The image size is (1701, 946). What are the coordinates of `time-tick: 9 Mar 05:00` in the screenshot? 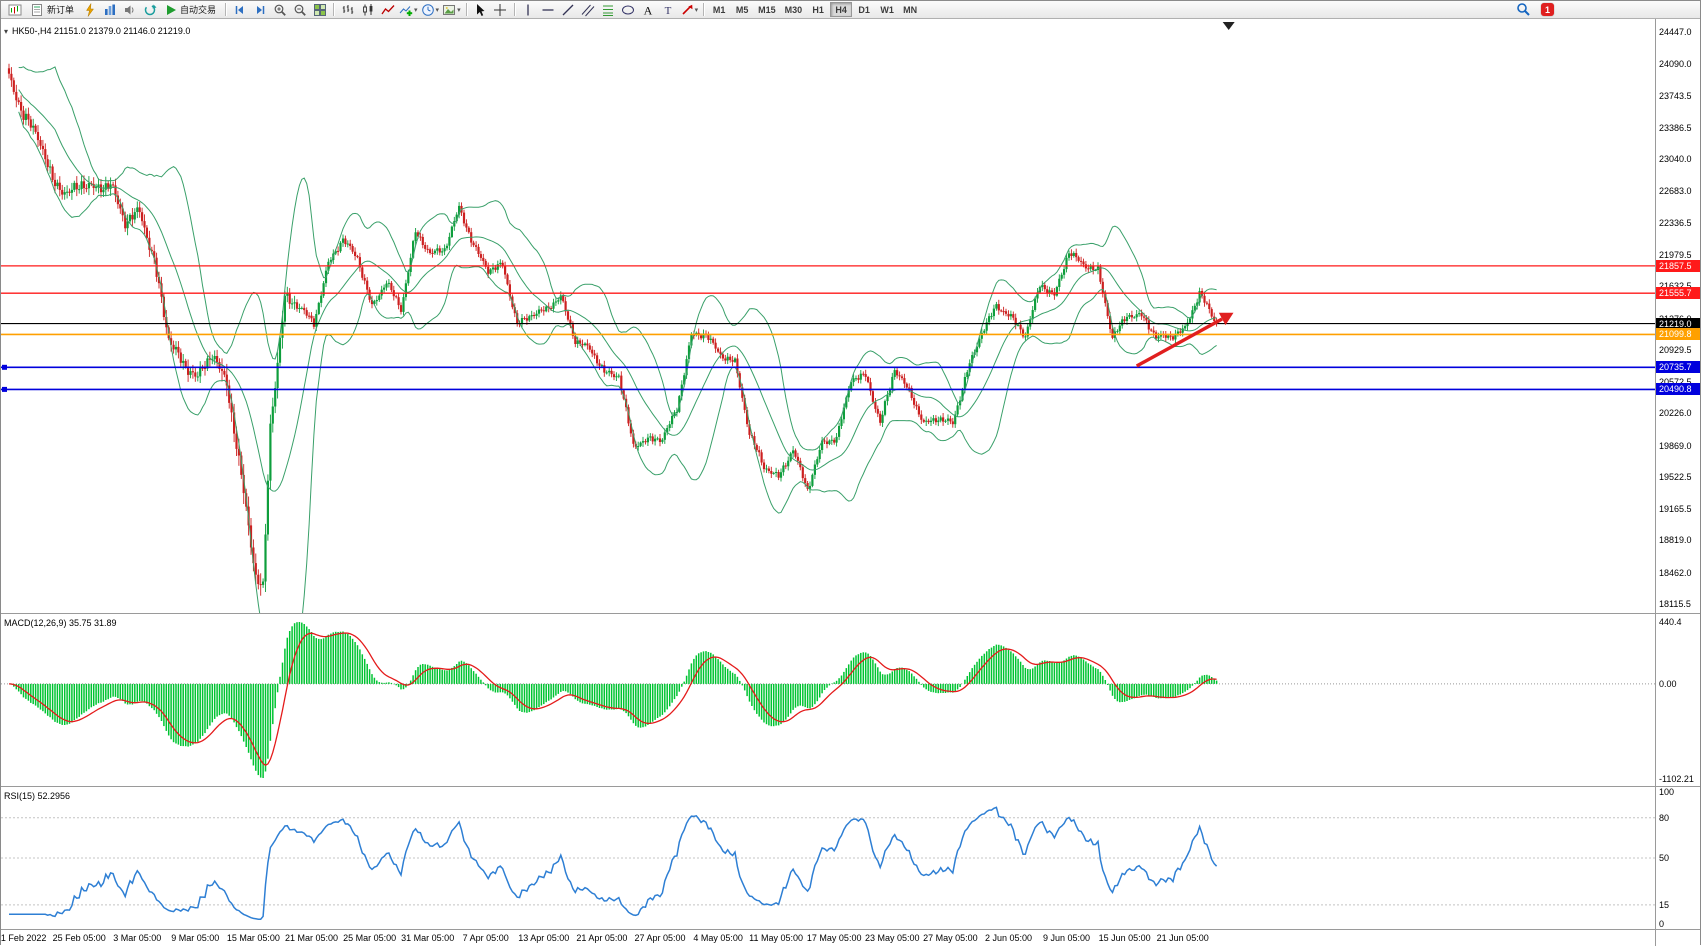 It's located at (195, 938).